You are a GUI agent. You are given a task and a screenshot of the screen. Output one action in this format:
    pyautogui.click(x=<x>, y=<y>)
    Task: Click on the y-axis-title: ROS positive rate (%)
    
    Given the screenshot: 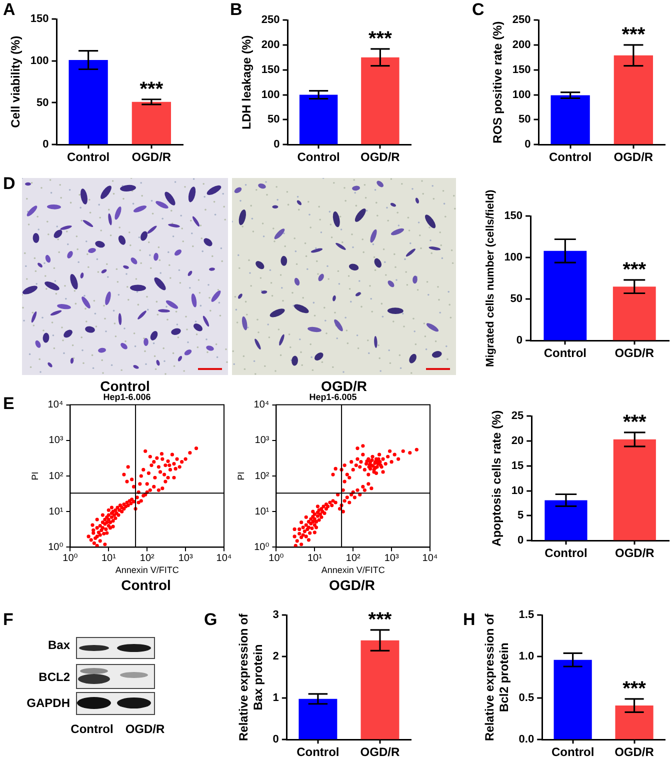 What is the action you would take?
    pyautogui.click(x=497, y=82)
    